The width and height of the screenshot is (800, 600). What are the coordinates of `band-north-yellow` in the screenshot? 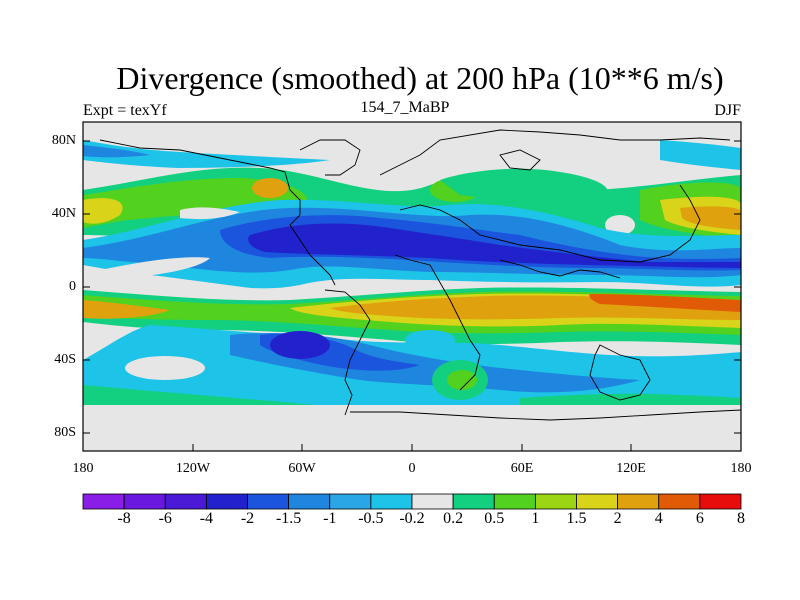 It's located at (103, 211).